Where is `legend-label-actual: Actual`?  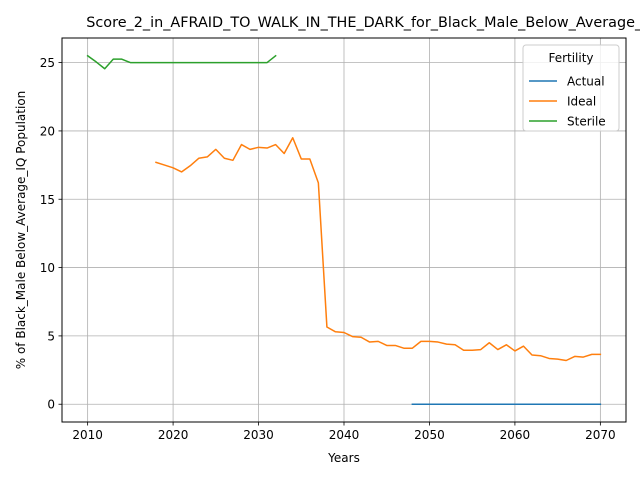 legend-label-actual: Actual is located at coordinates (586, 82).